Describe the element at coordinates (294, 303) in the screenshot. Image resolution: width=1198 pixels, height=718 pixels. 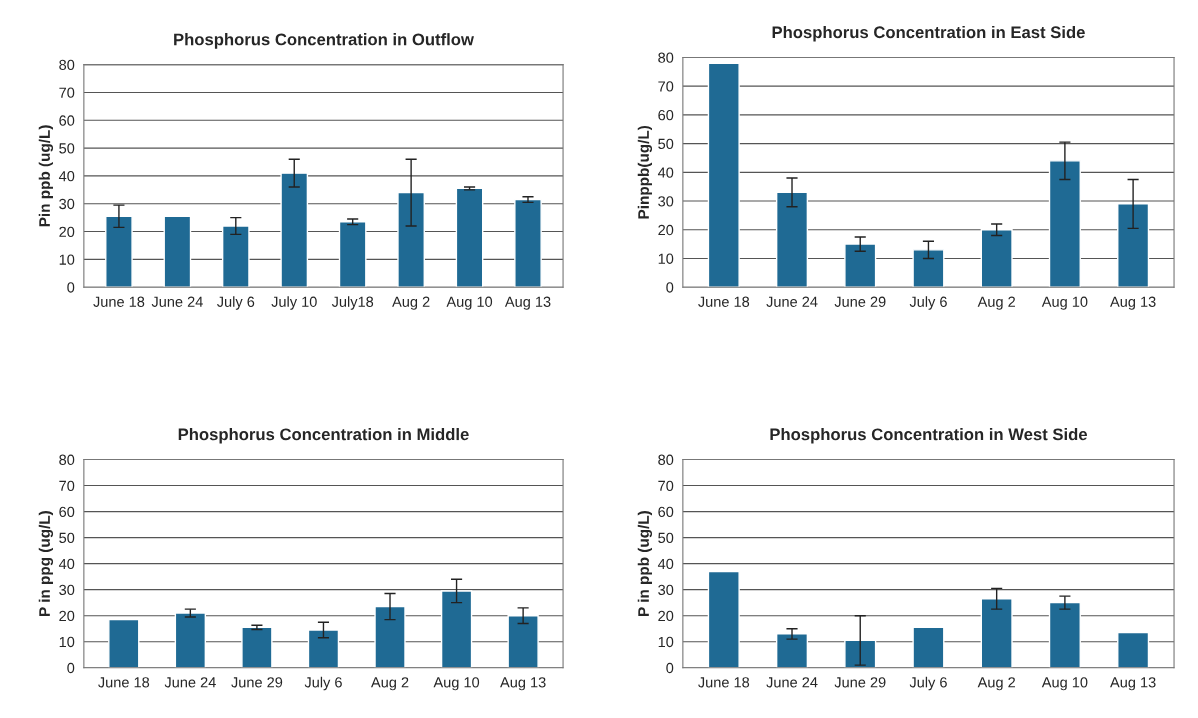
I see `x-tick-label: July 10` at that location.